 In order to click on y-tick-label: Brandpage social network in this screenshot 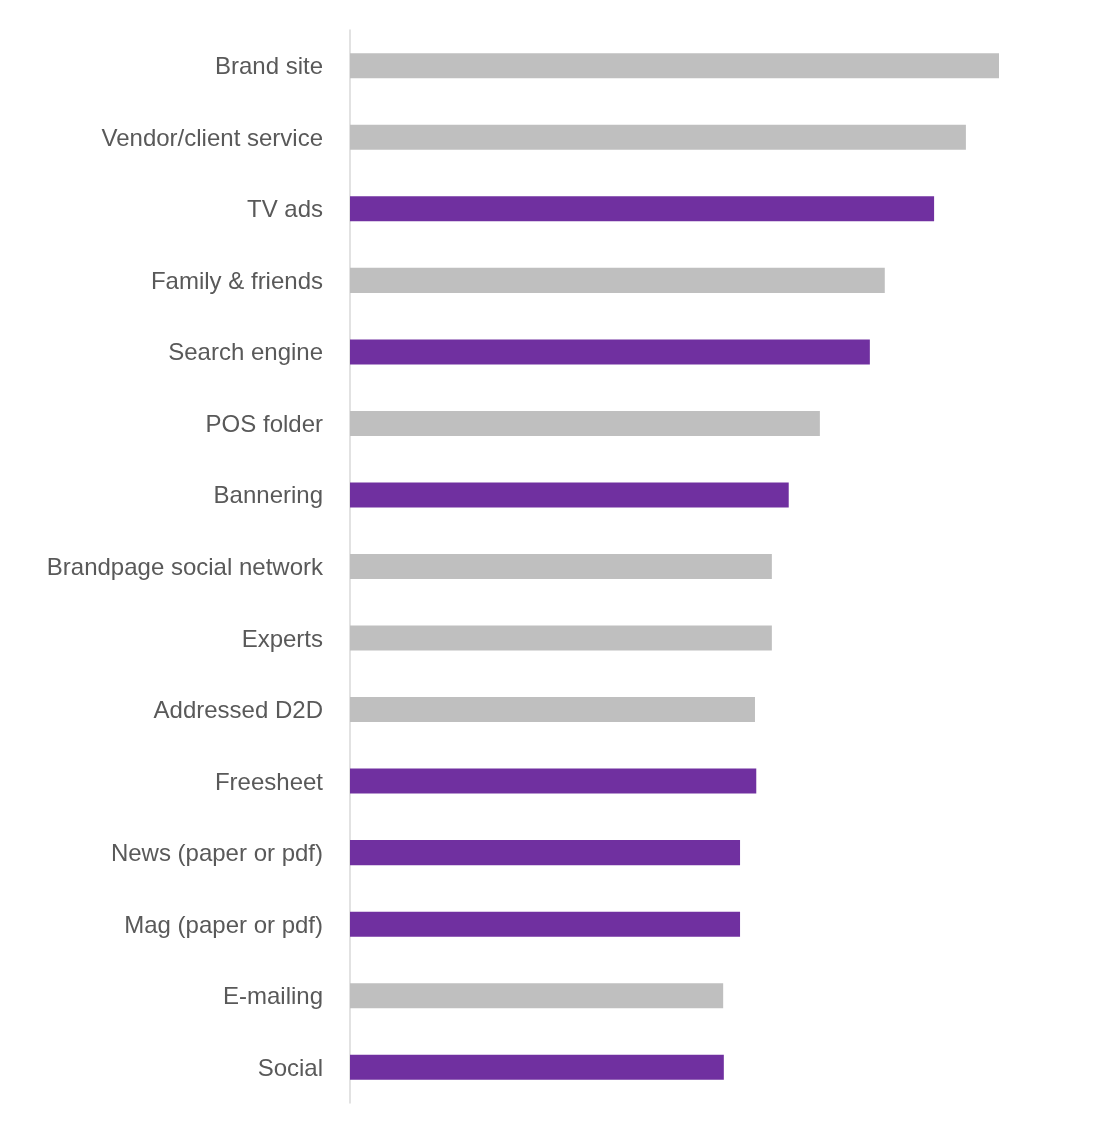, I will do `click(185, 566)`.